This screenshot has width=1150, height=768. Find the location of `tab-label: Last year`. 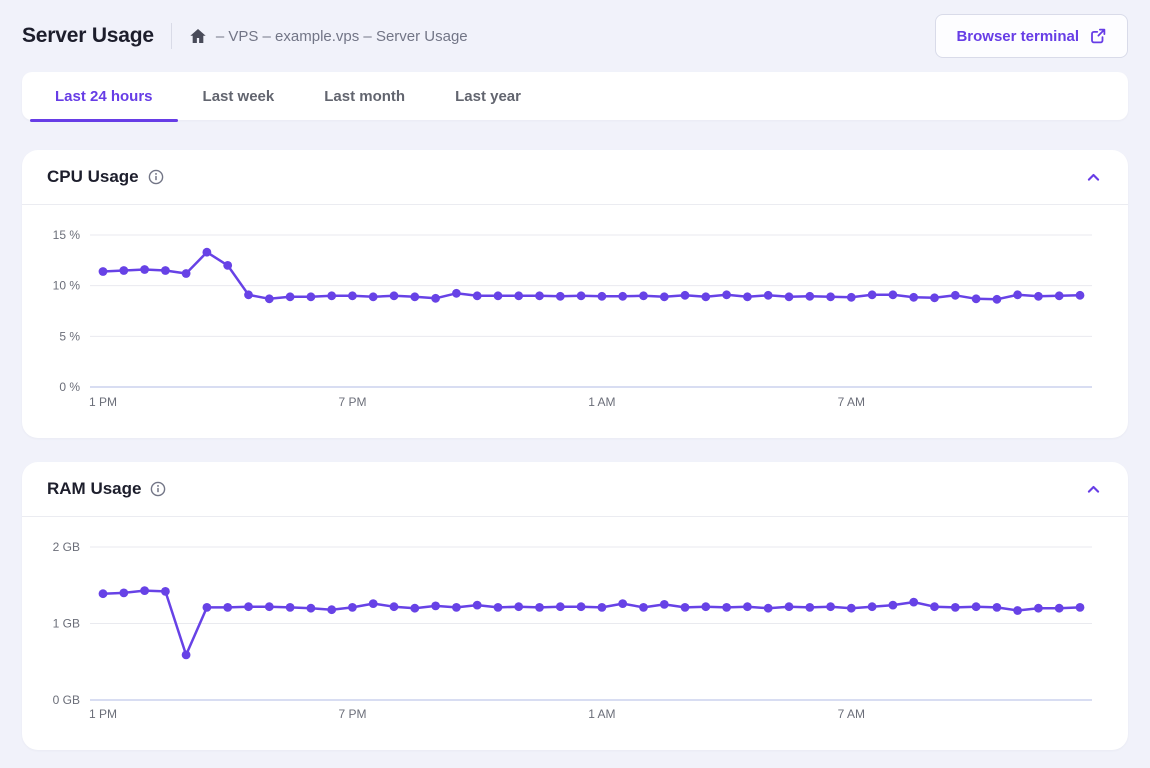

tab-label: Last year is located at coordinates (488, 96).